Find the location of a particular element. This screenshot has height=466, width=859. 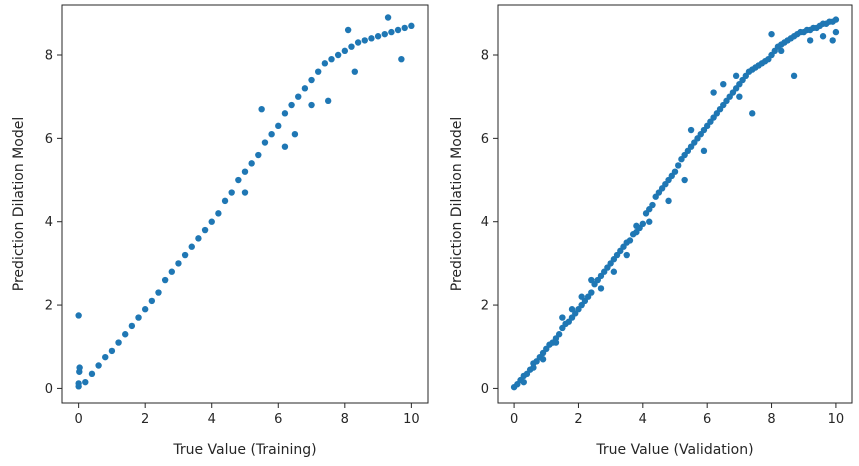

validation-y-tick-label: 6 is located at coordinates (485, 139).